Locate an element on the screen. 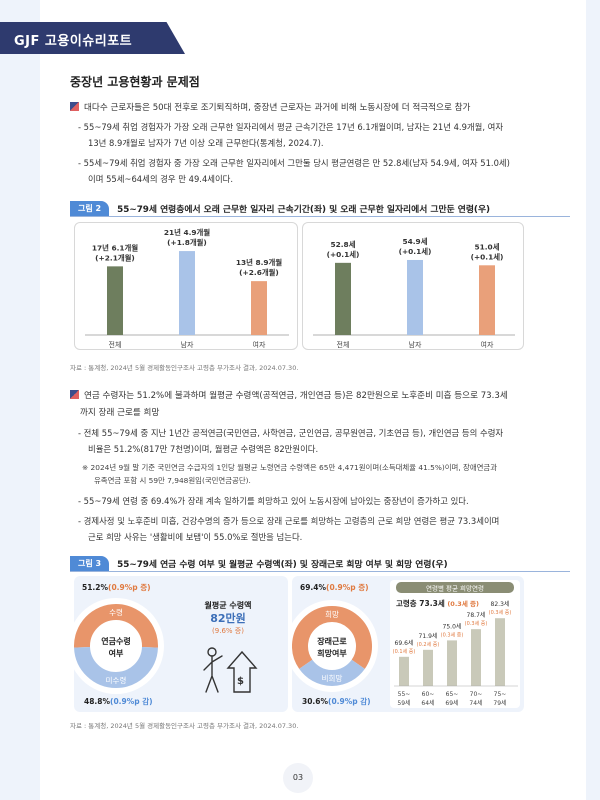  age-average-label: 고령층 73.3세 (0.3세 증) is located at coordinates (437, 603).